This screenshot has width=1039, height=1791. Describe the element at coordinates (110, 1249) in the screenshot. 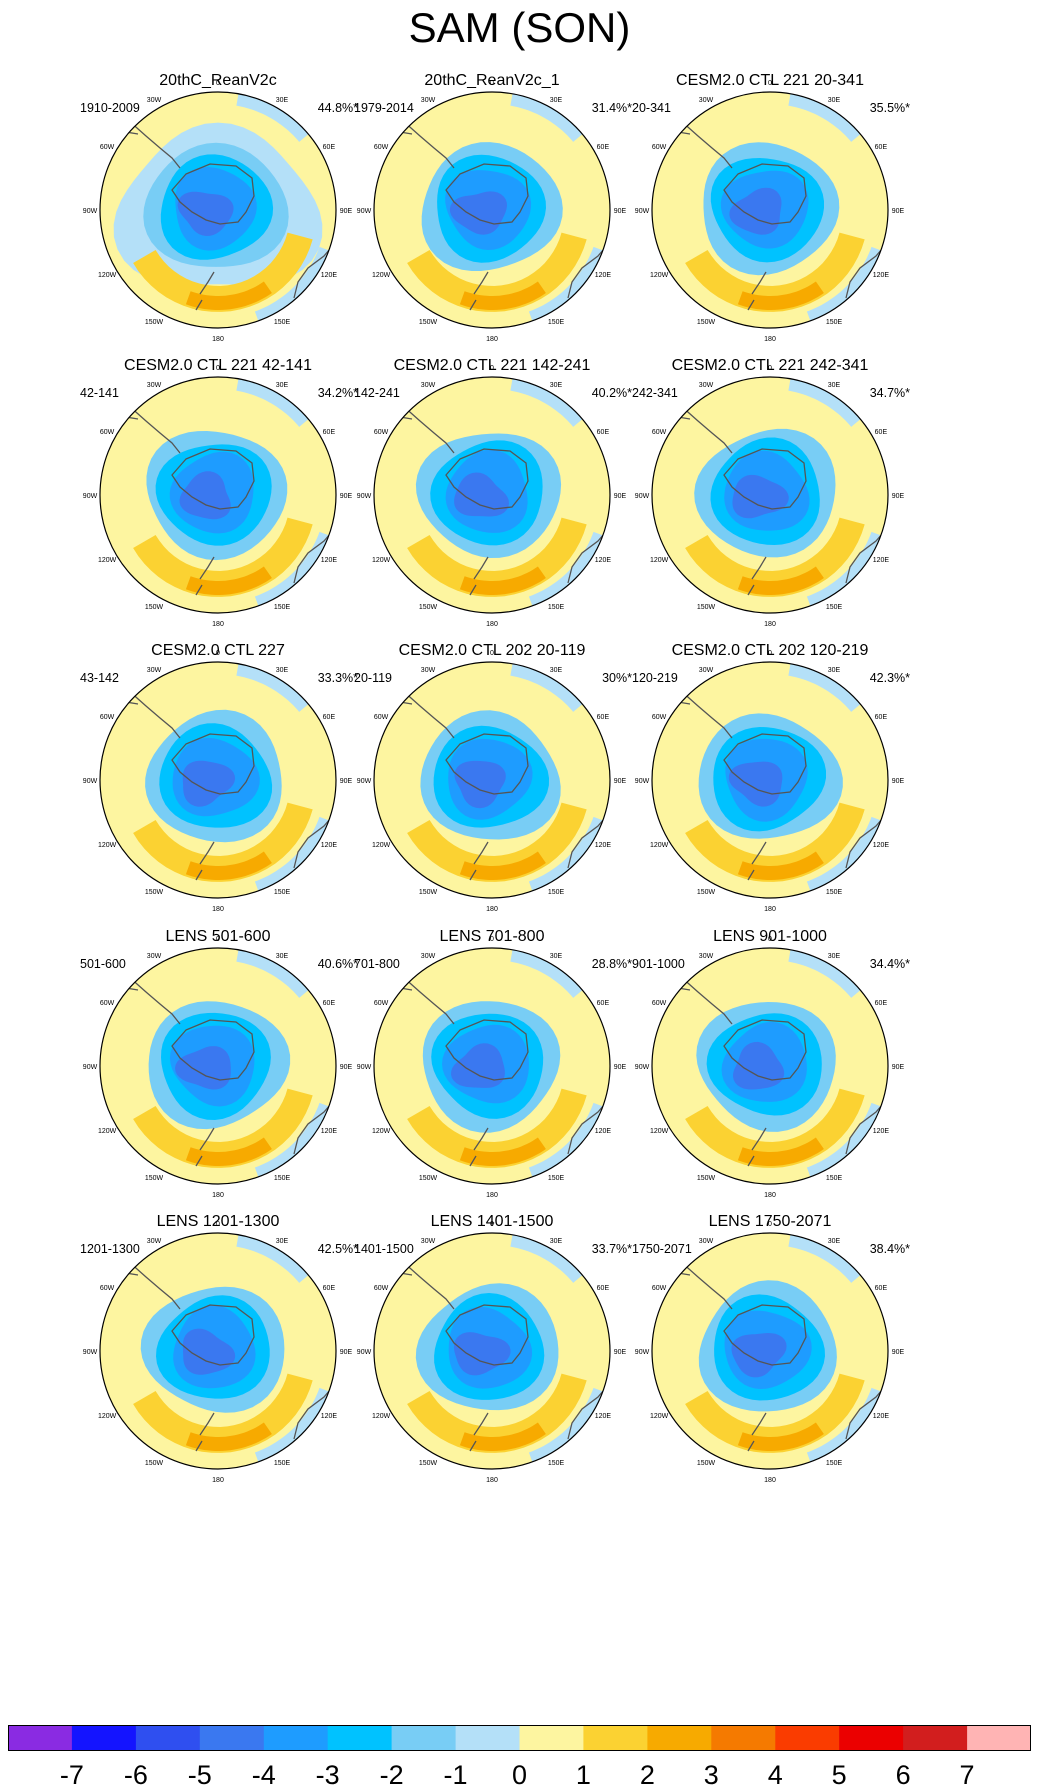

I see `panel-period: 1201-1300` at that location.